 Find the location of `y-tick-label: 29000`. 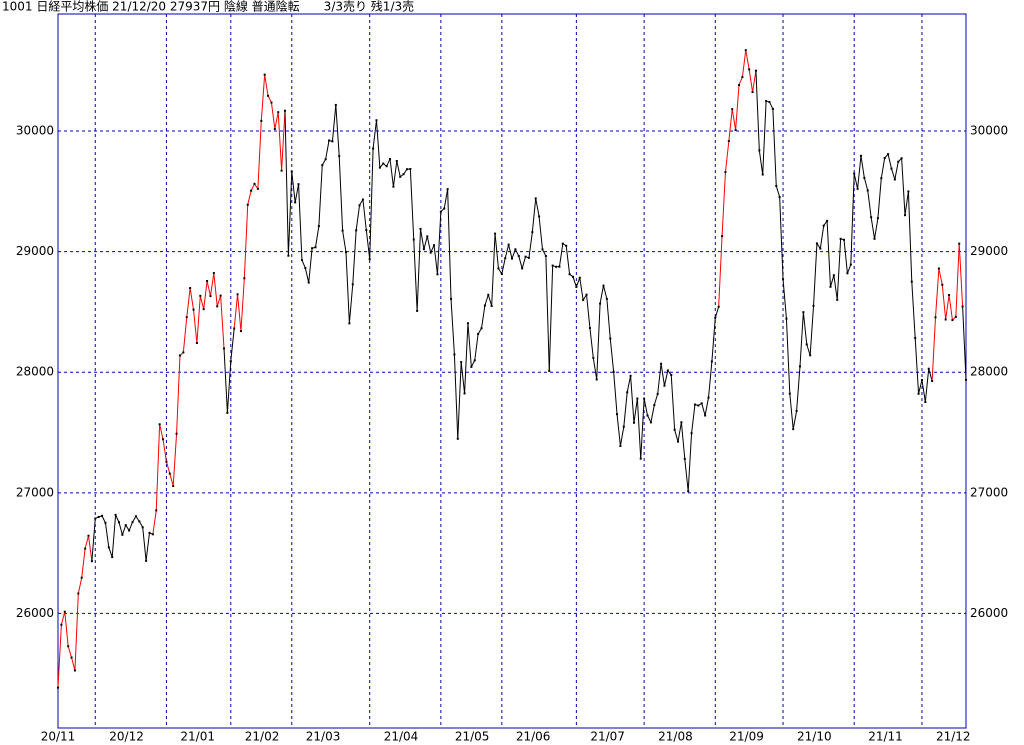

y-tick-label: 29000 is located at coordinates (35, 251).